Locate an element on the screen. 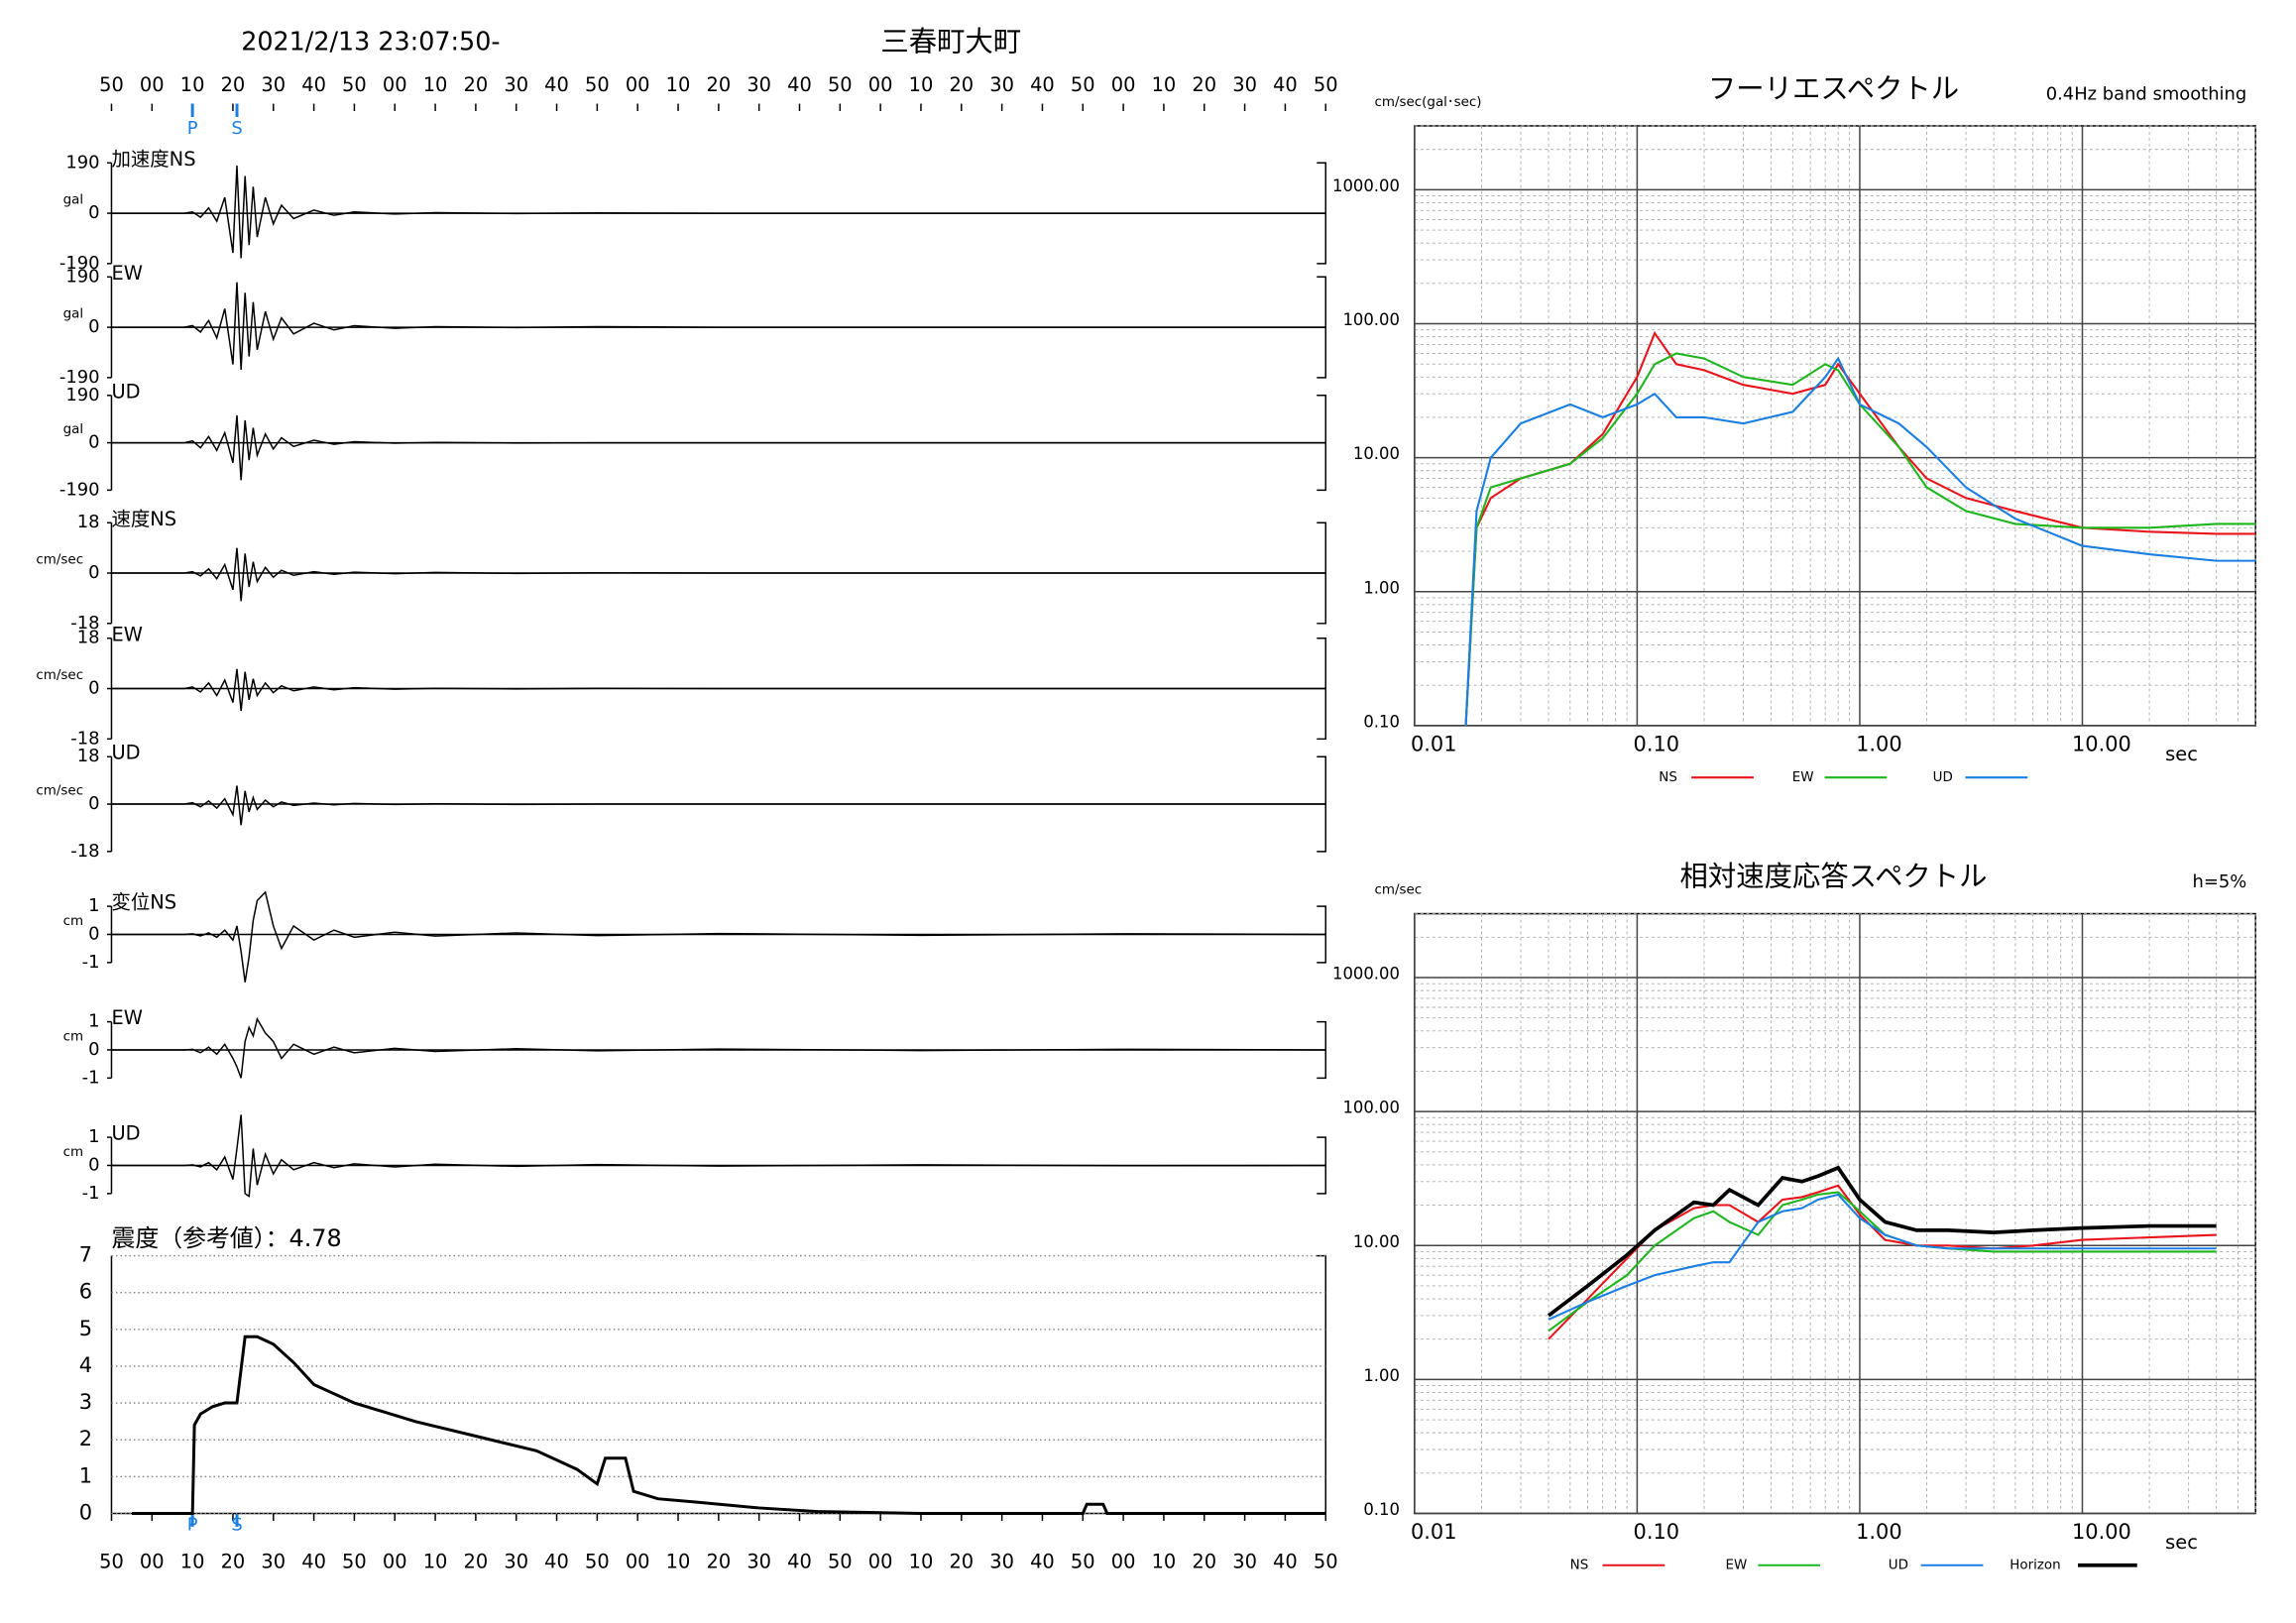 This screenshot has height=1623, width=2296. panel-title: 震度（参考値）：4.78 is located at coordinates (226, 1238).